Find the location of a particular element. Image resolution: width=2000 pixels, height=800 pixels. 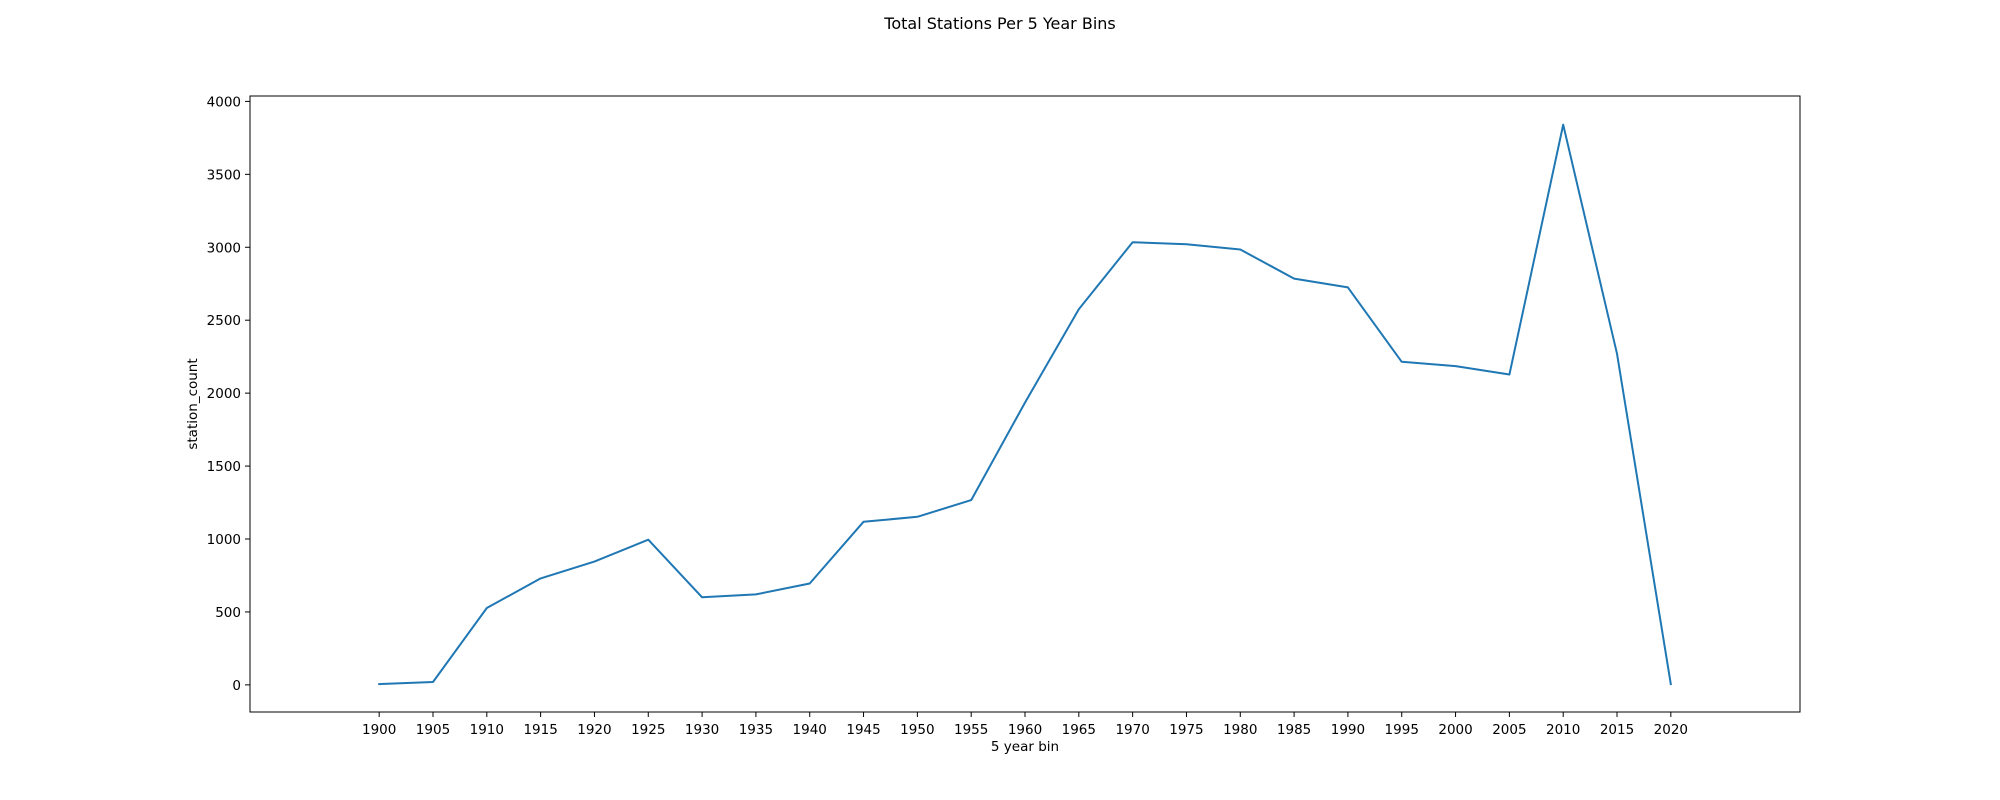

x-tick-label: 2020 is located at coordinates (1671, 730).